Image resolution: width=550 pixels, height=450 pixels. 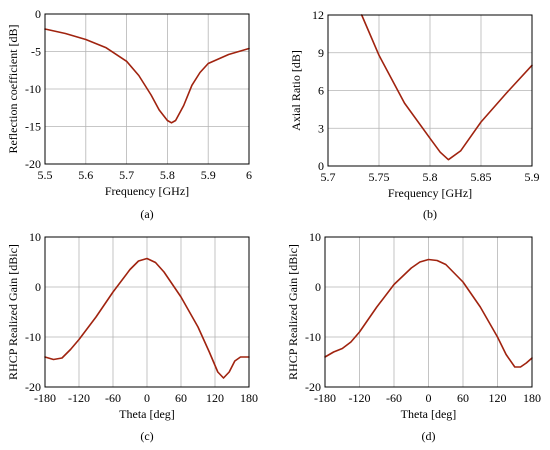 I want to click on y-tick-label: 6, so click(x=321, y=91).